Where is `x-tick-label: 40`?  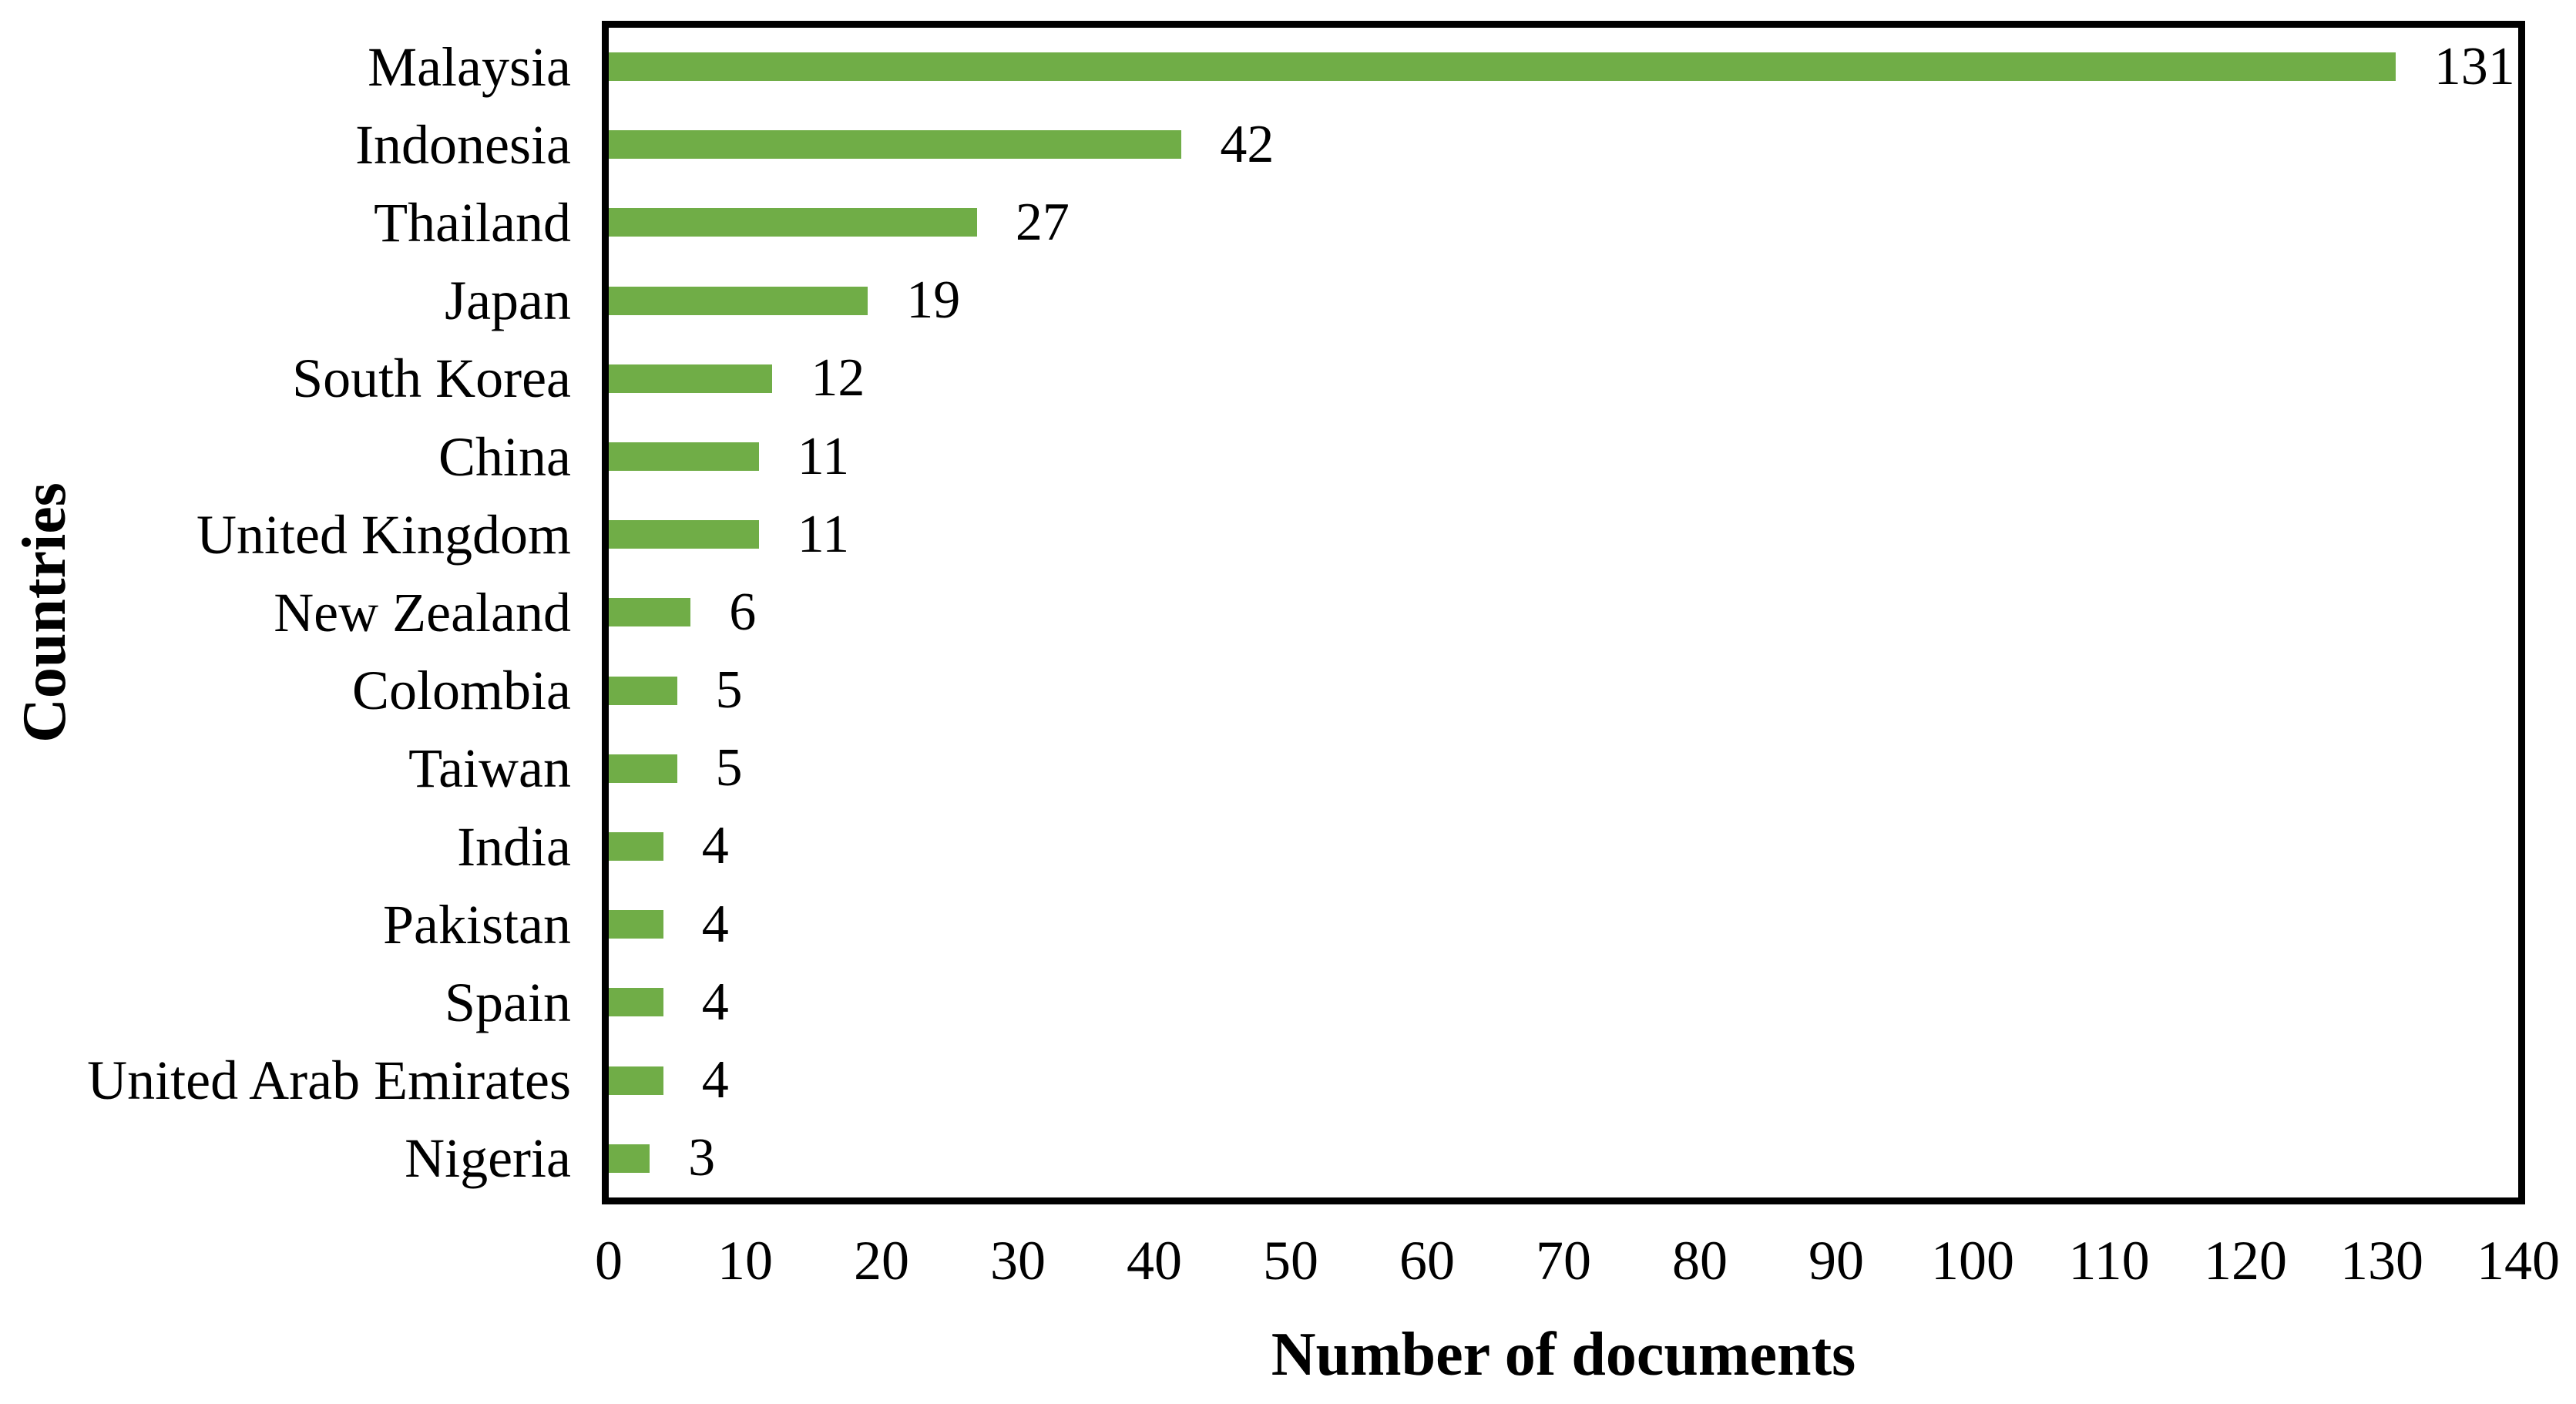 x-tick-label: 40 is located at coordinates (1154, 1260).